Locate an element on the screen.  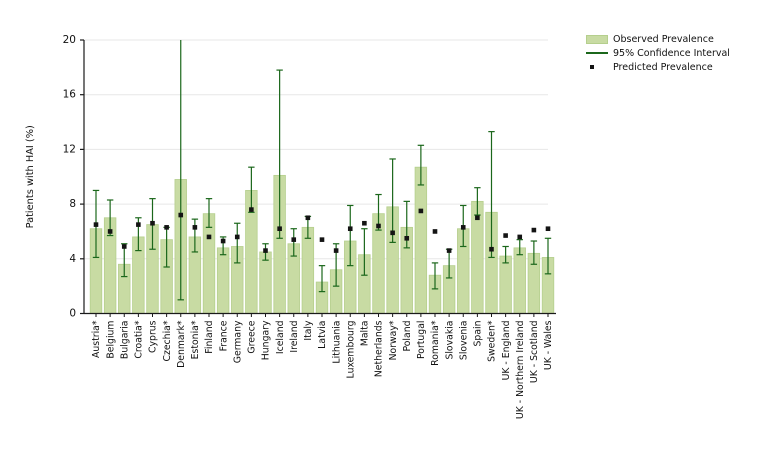
x-tick-label: Austria* is located at coordinates (96, 339).